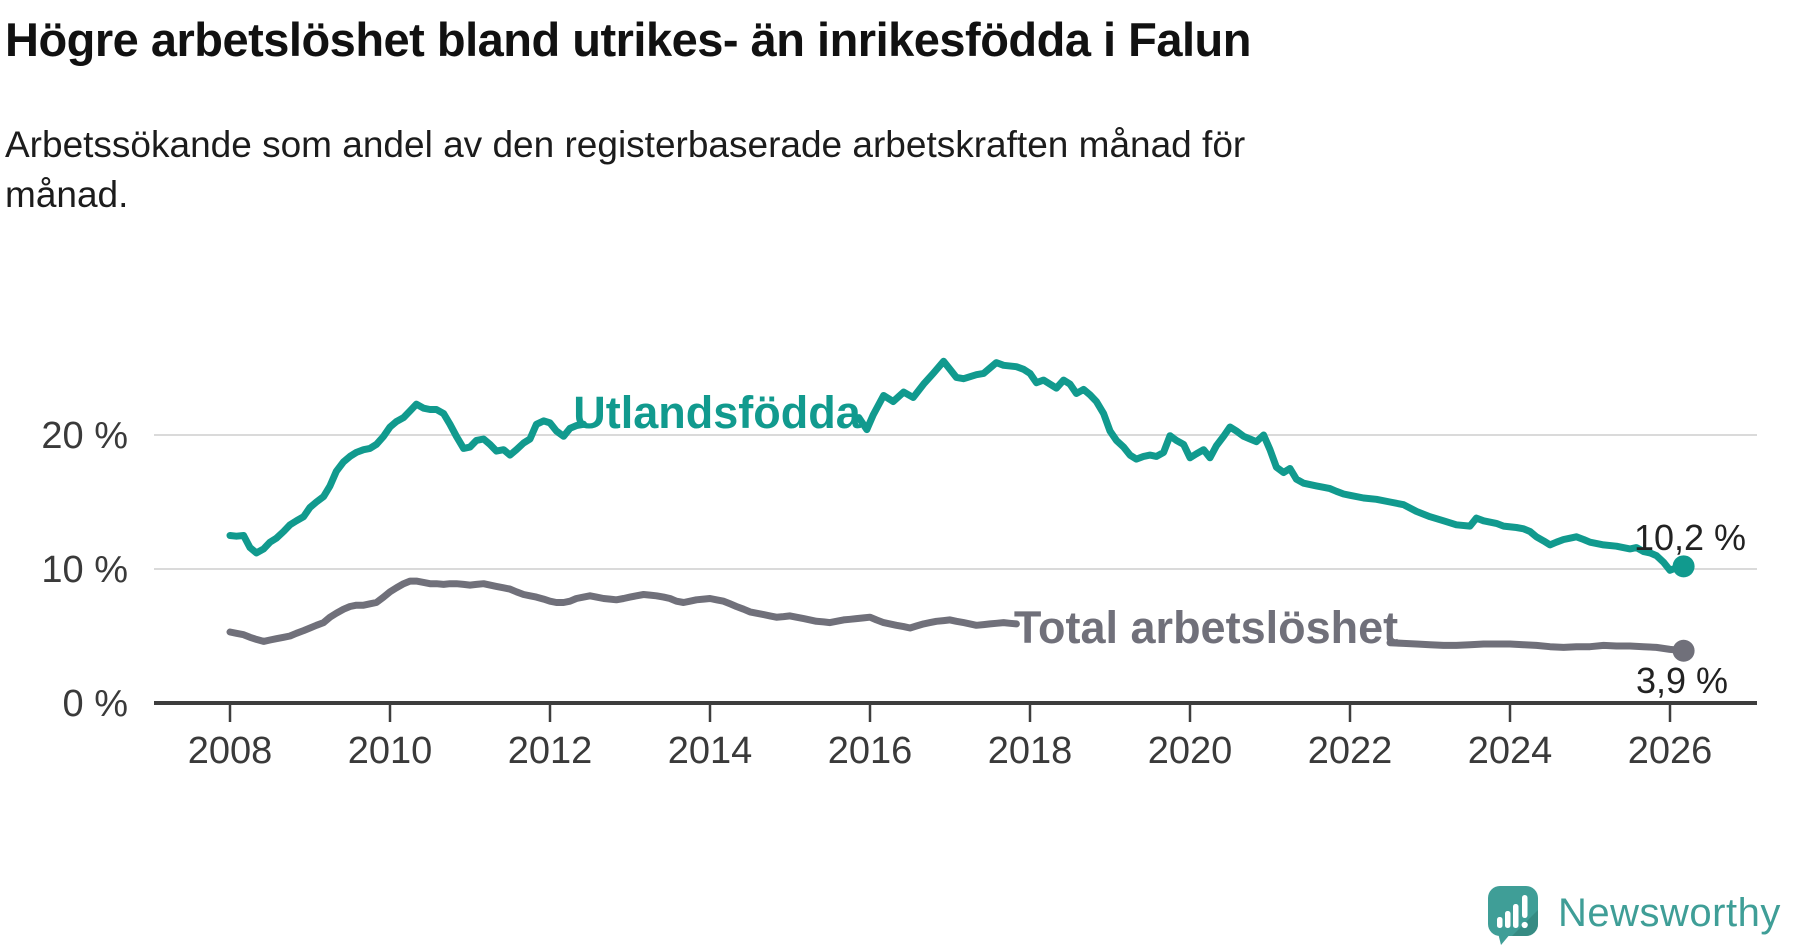  Describe the element at coordinates (1030, 751) in the screenshot. I see `x-tick-label: 2018` at that location.